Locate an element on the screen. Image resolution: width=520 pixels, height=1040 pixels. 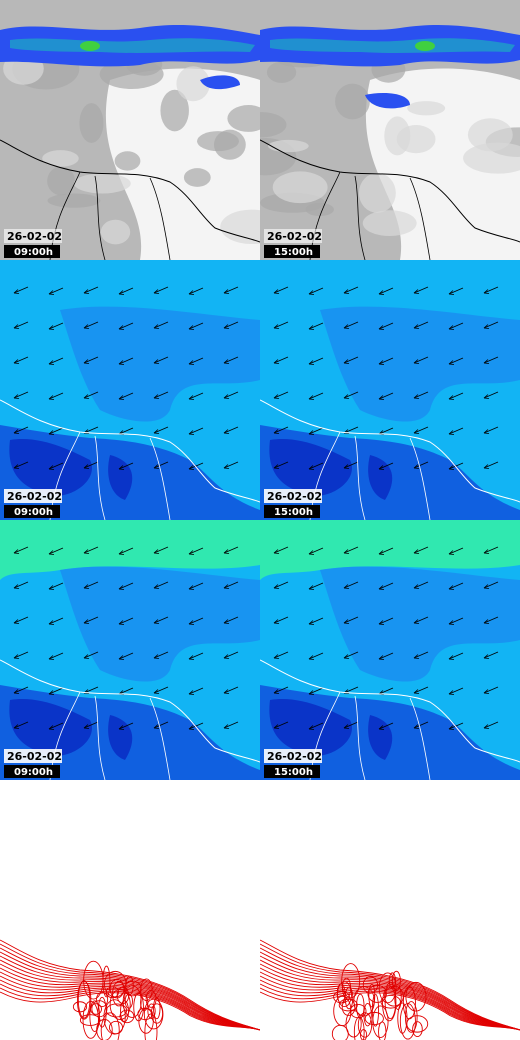
date-label: 26-02-02 is located at coordinates (294, 236).